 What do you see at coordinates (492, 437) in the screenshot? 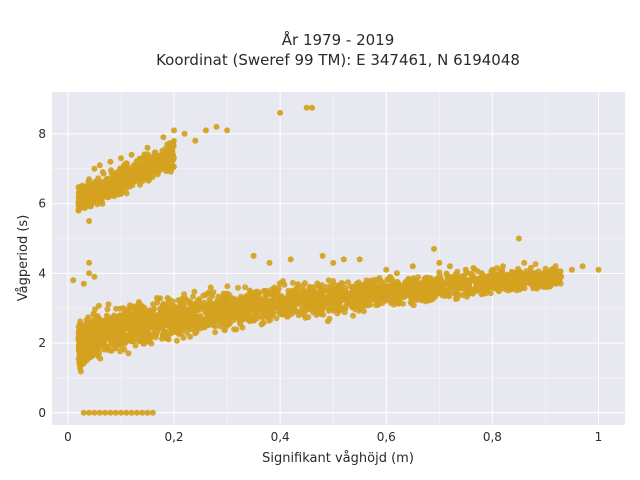
I see `x-tick-label: 0,8` at bounding box center [492, 437].